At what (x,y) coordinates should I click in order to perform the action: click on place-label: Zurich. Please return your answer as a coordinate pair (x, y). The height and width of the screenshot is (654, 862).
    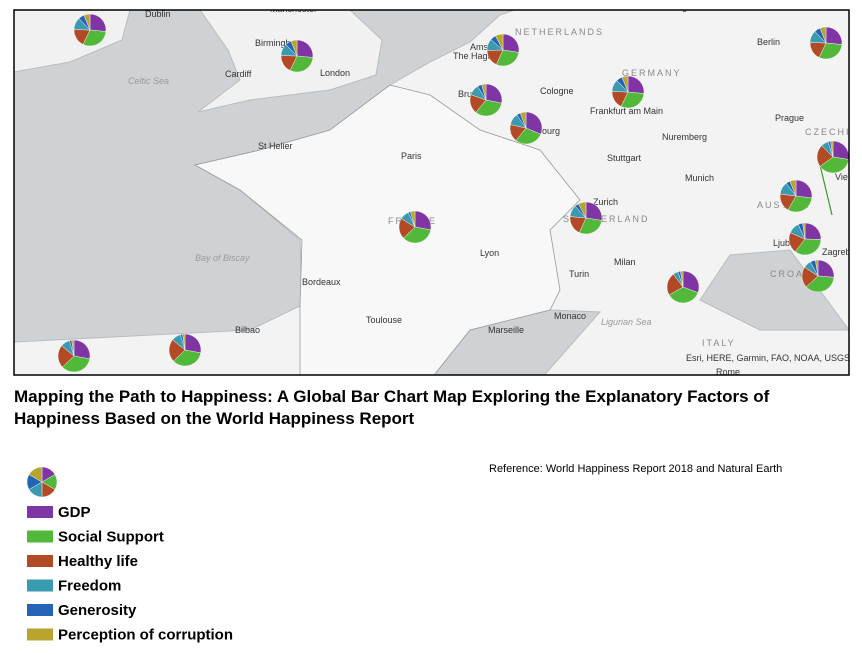
    Looking at the image, I should click on (605, 202).